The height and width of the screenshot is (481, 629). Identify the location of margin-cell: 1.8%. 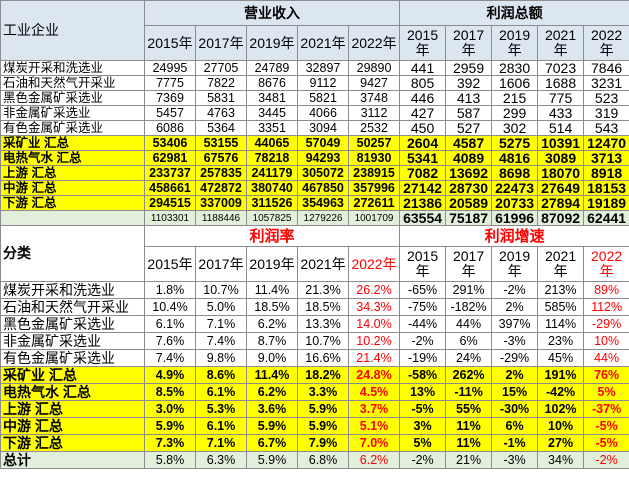
(170, 290).